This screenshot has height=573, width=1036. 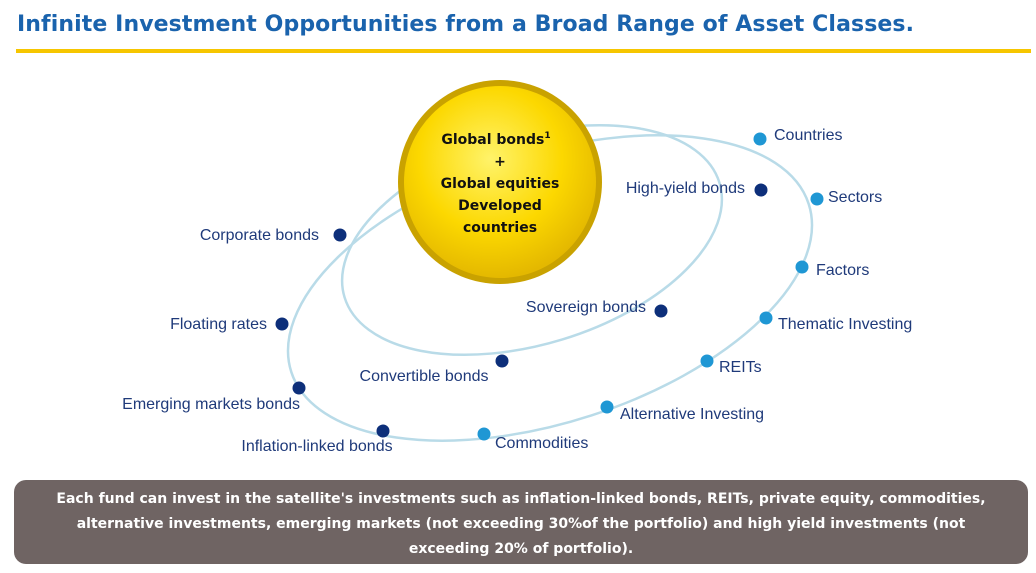 I want to click on inner-label: Sovereign bonds, so click(x=586, y=307).